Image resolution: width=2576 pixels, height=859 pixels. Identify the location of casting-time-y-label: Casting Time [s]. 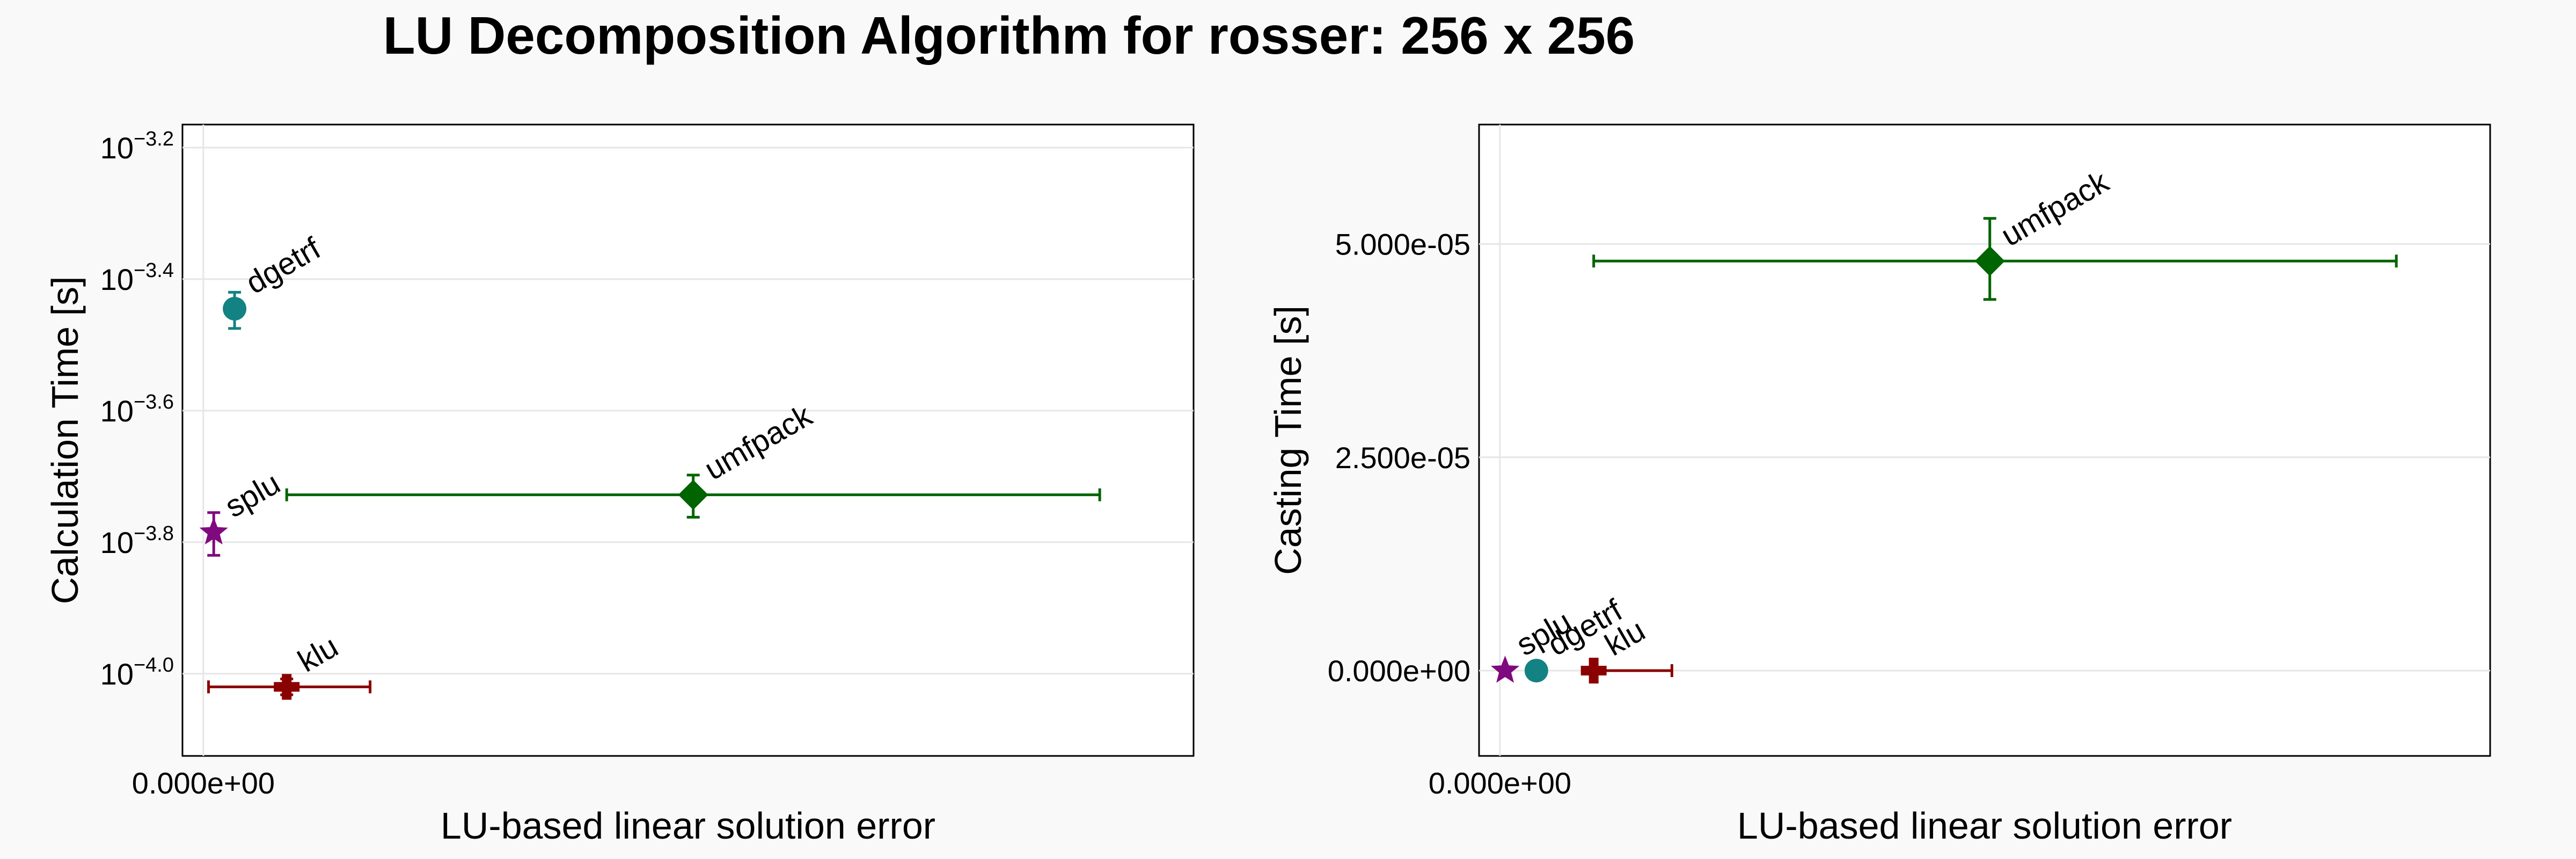
(1288, 440).